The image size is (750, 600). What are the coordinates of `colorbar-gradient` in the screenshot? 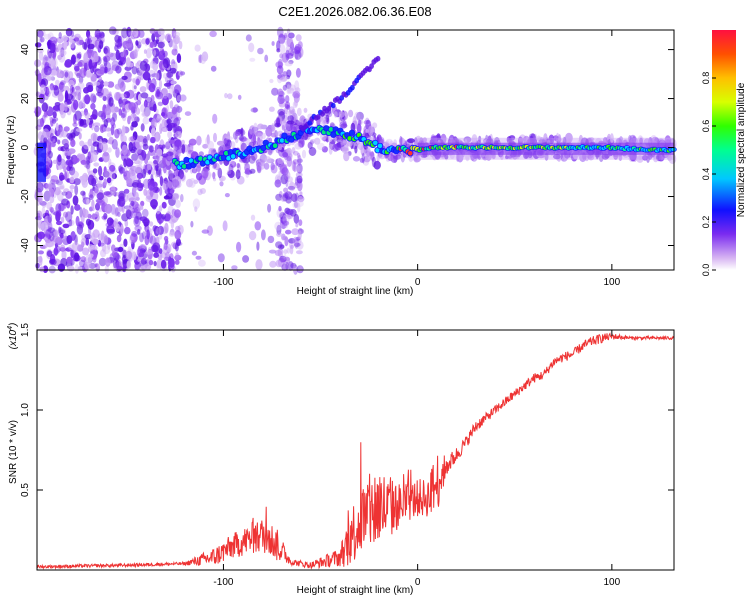 It's located at (724, 150).